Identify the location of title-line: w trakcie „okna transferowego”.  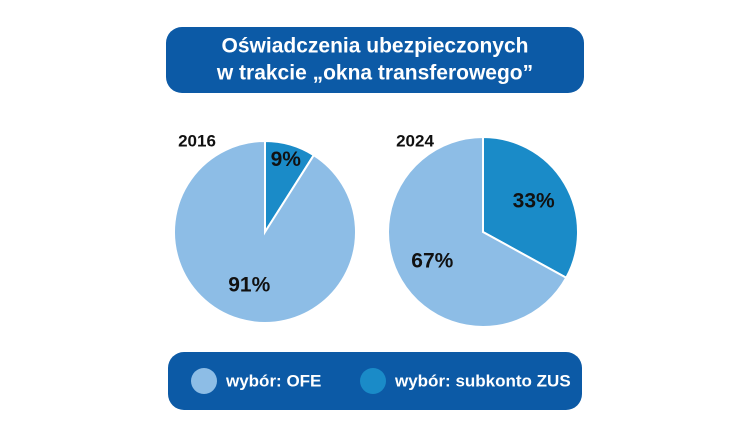
(374, 73).